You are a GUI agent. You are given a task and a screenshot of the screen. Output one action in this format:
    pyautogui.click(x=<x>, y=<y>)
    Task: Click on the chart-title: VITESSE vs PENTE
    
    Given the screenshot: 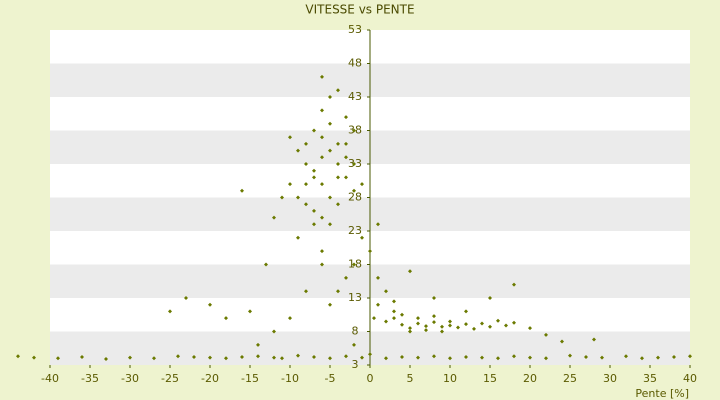 What is the action you would take?
    pyautogui.click(x=359, y=10)
    